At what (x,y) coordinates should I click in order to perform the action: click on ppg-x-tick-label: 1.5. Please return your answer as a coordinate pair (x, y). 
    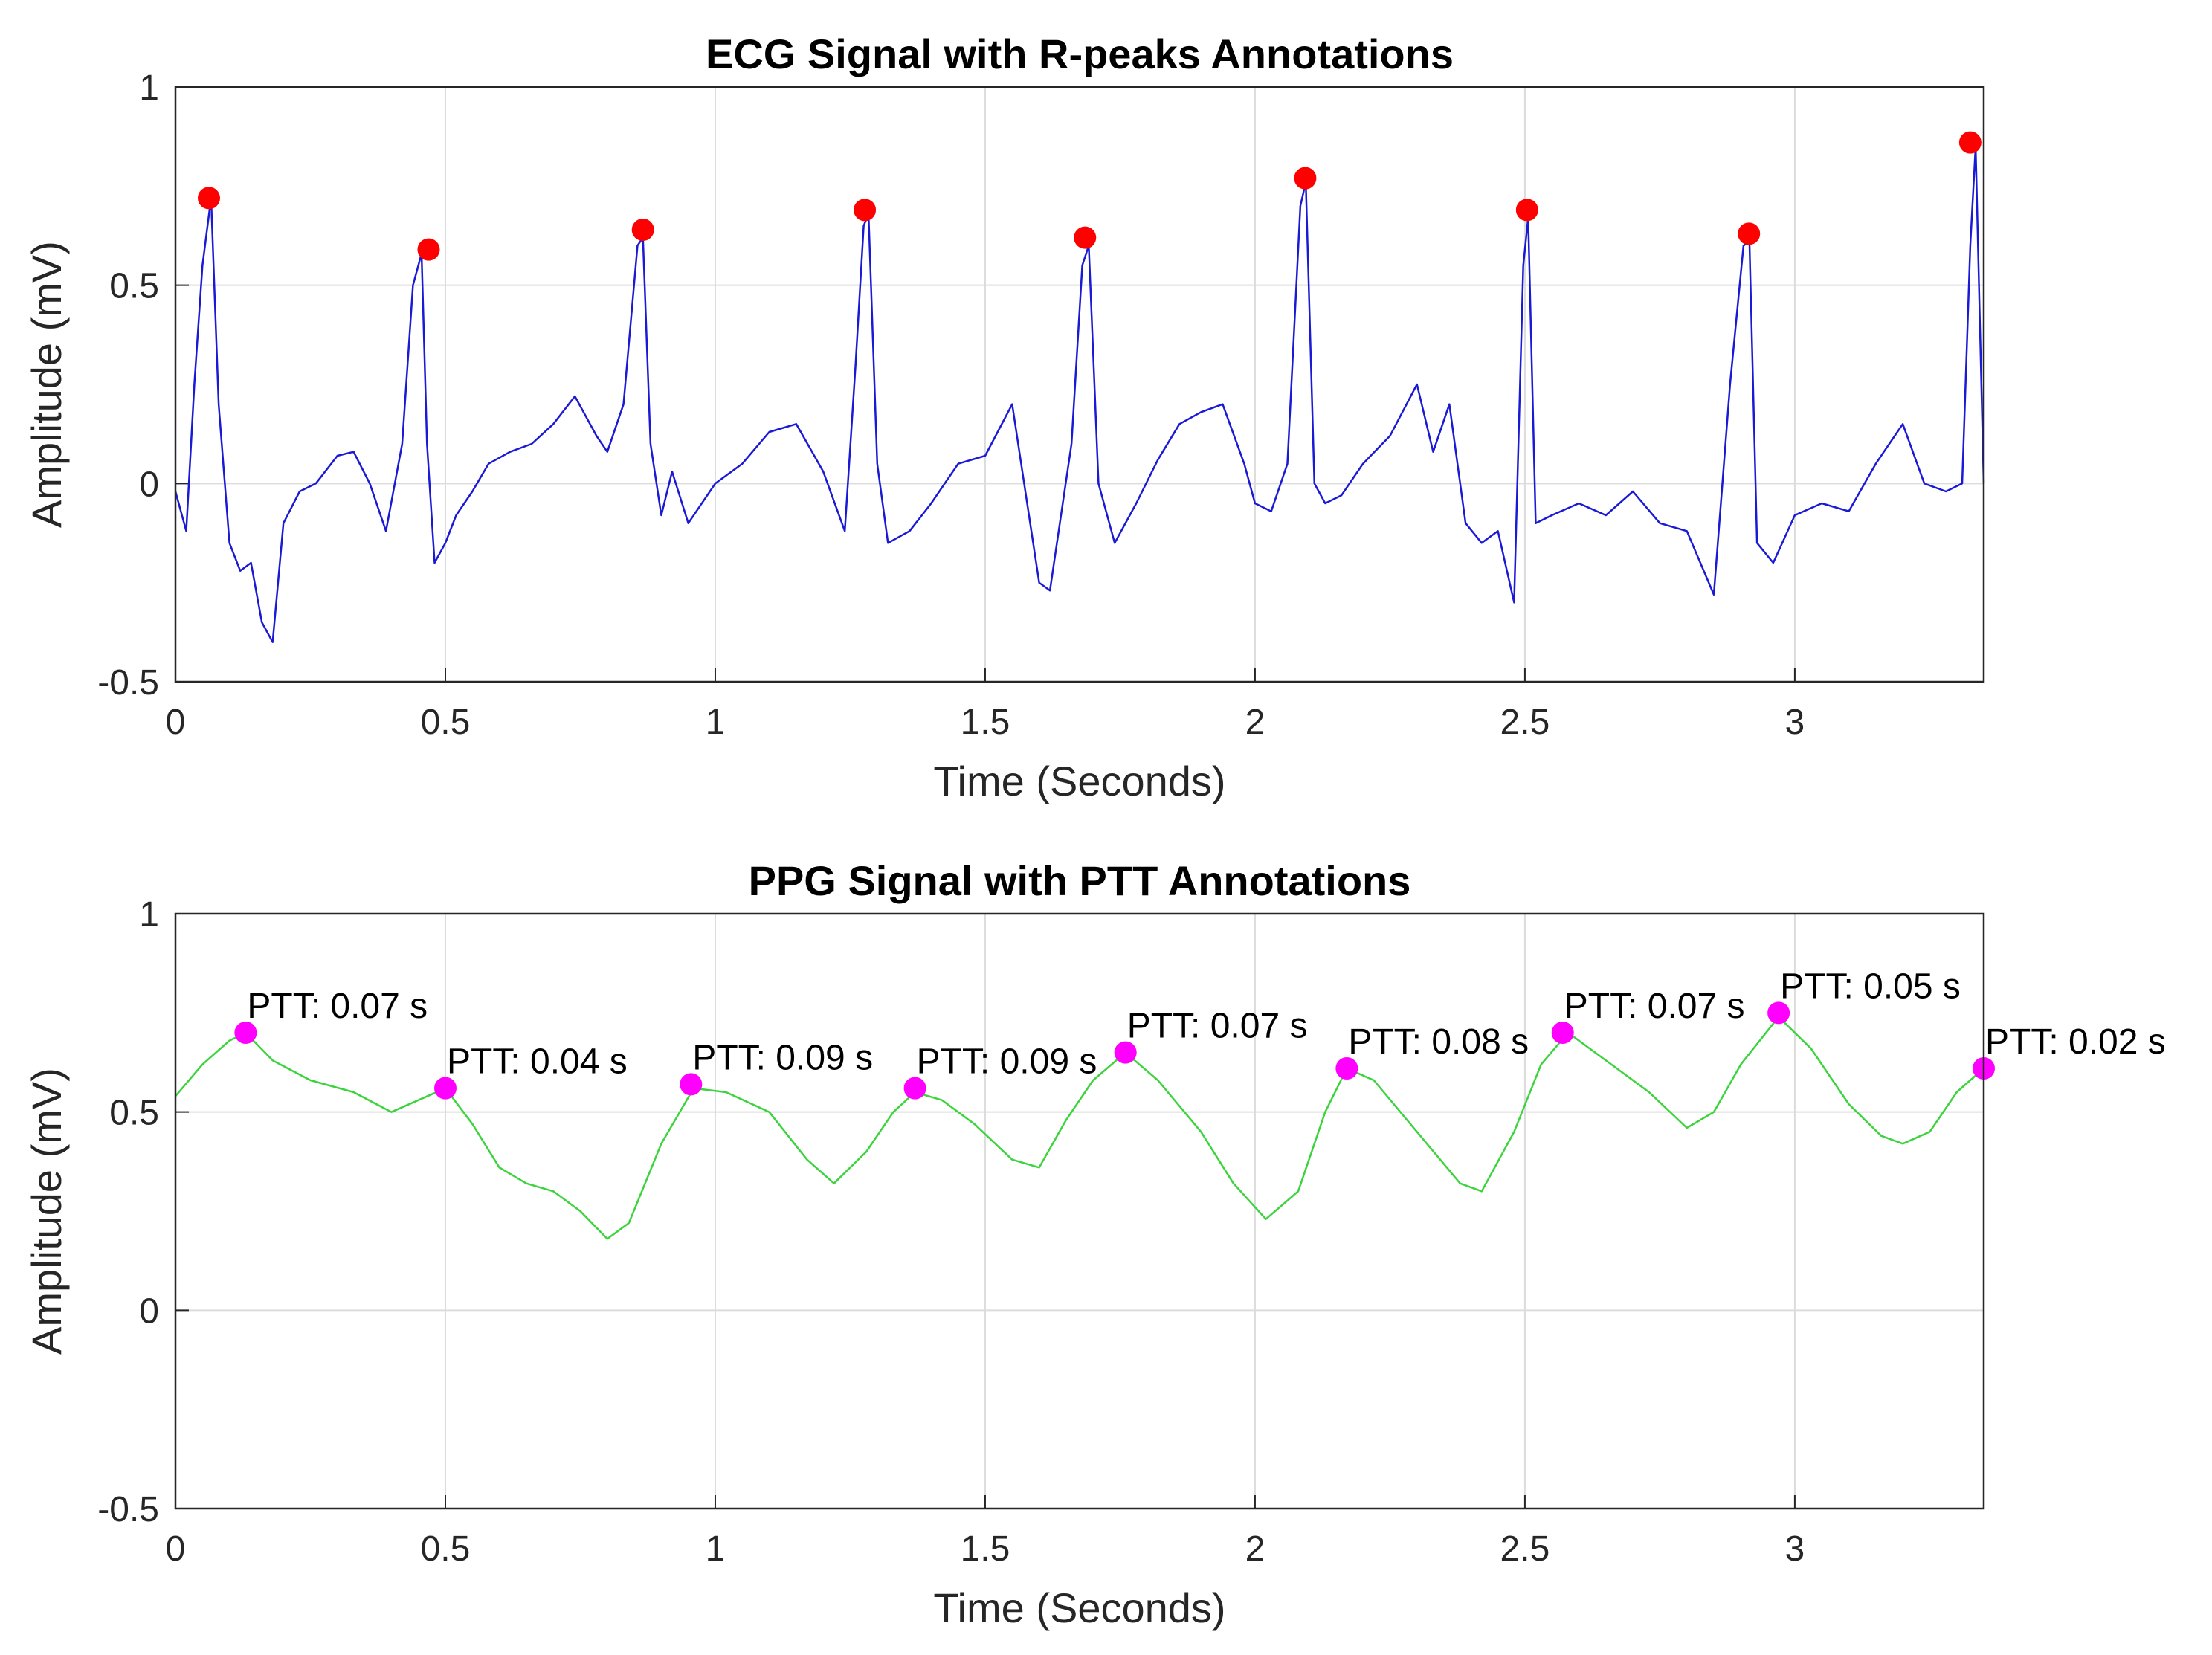
    Looking at the image, I should click on (986, 1549).